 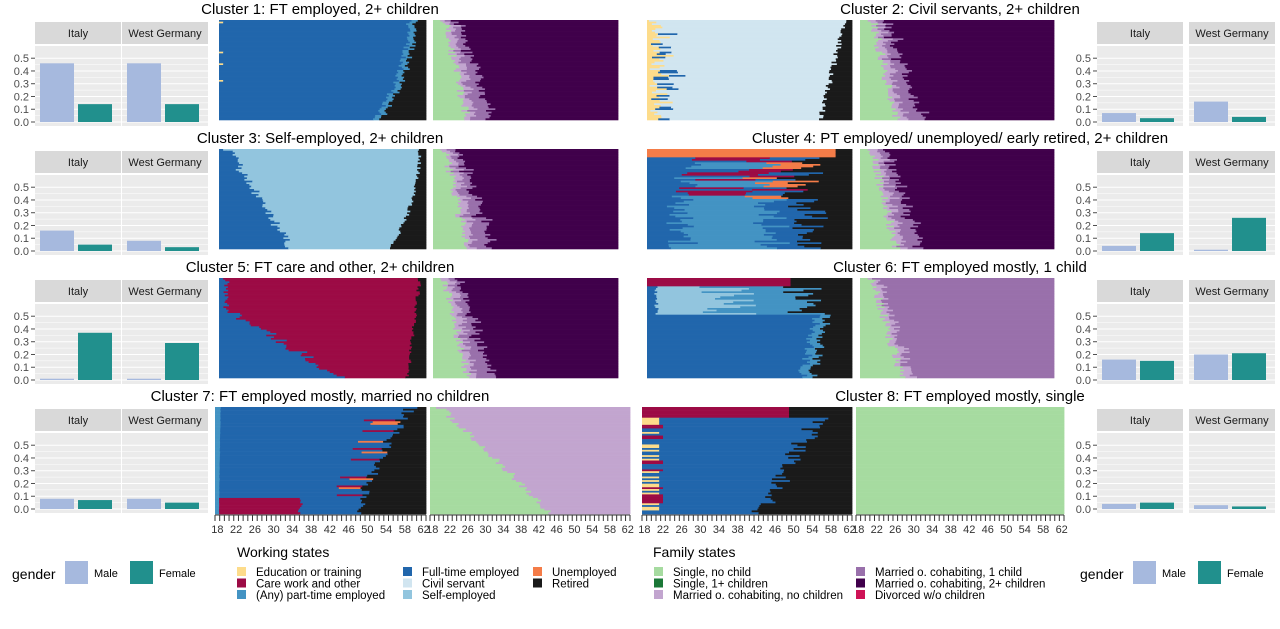 What do you see at coordinates (1232, 33) in the screenshot?
I see `facet-strip` at bounding box center [1232, 33].